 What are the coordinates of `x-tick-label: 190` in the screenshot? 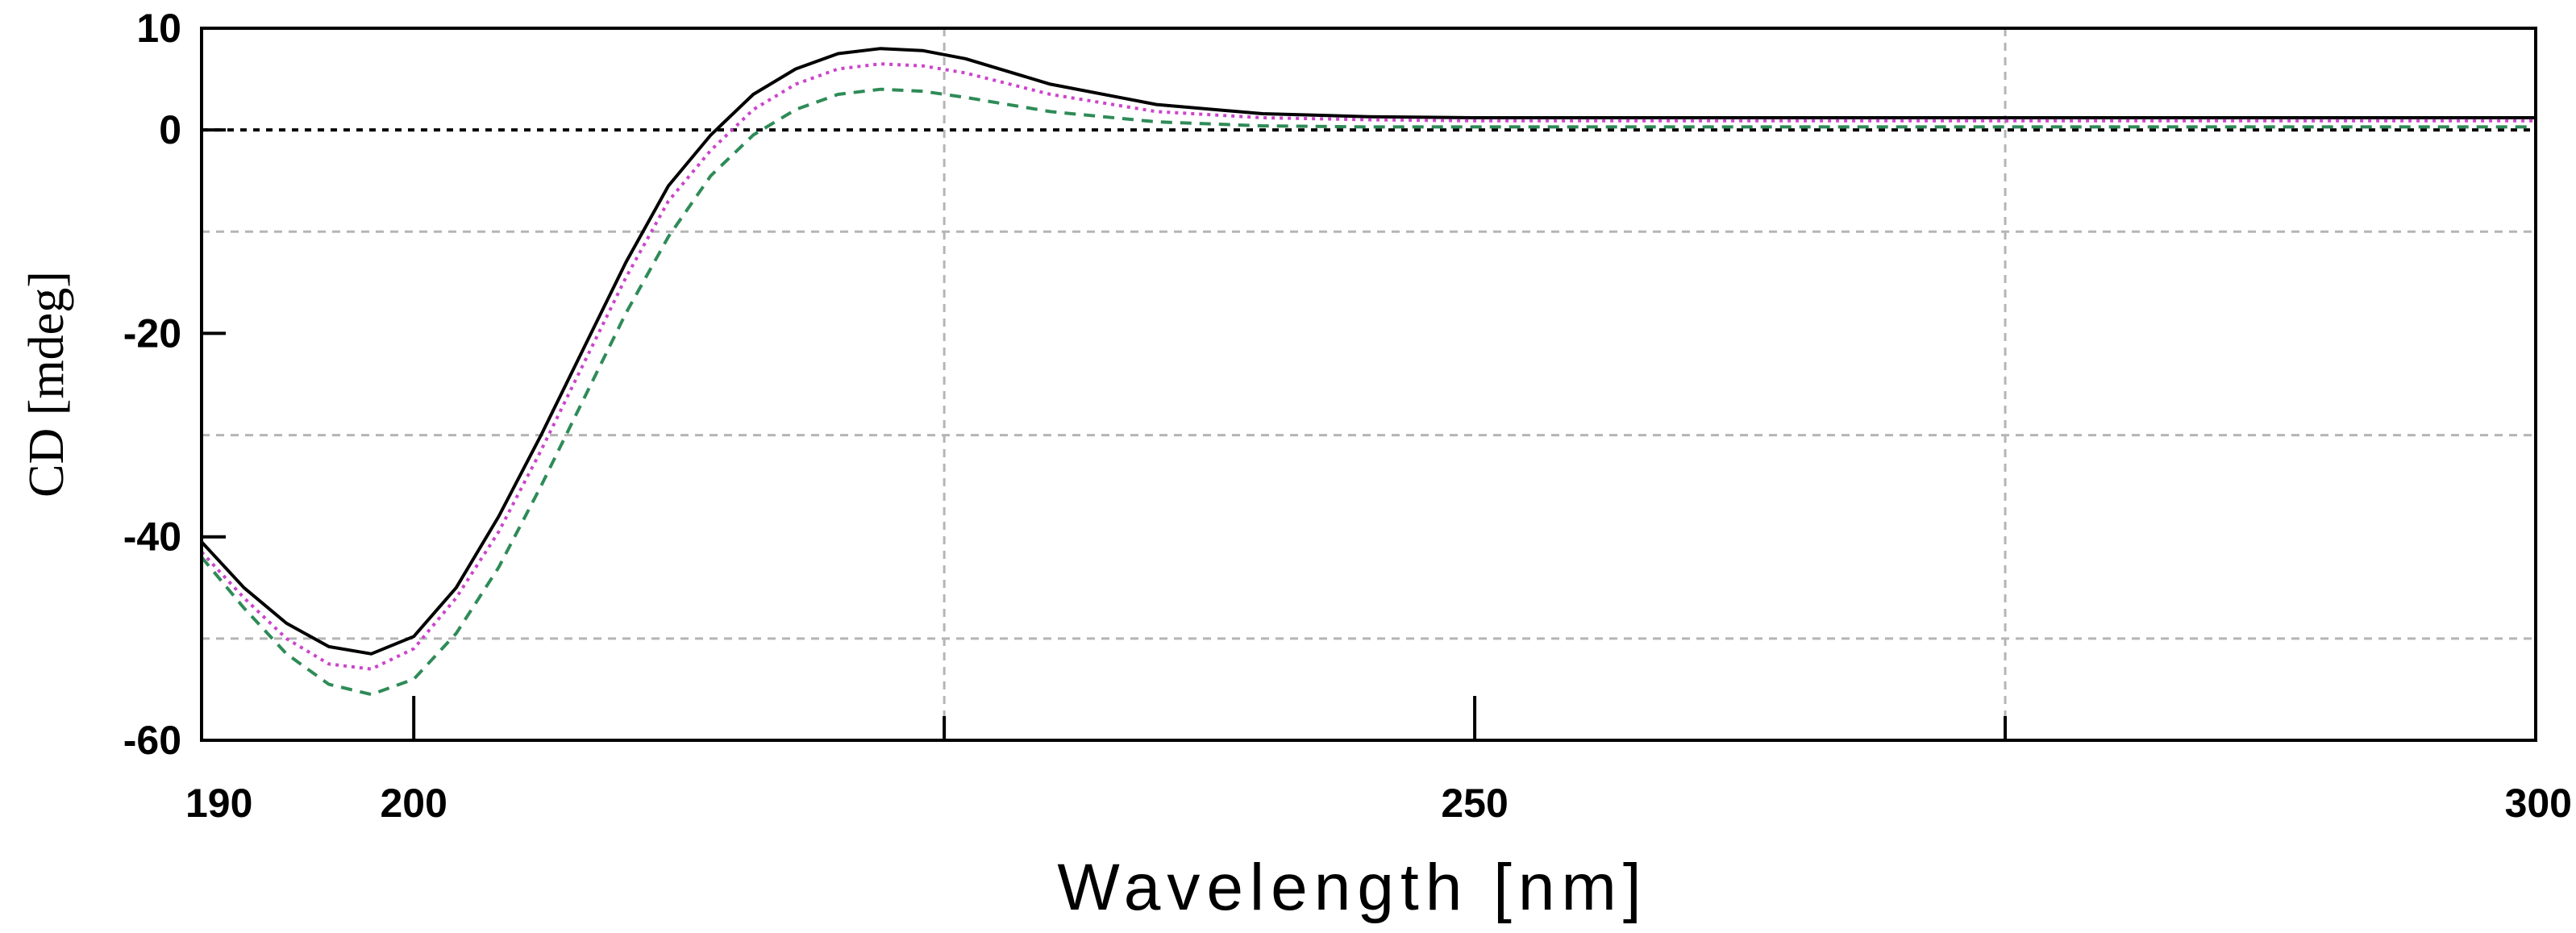 It's located at (218, 803).